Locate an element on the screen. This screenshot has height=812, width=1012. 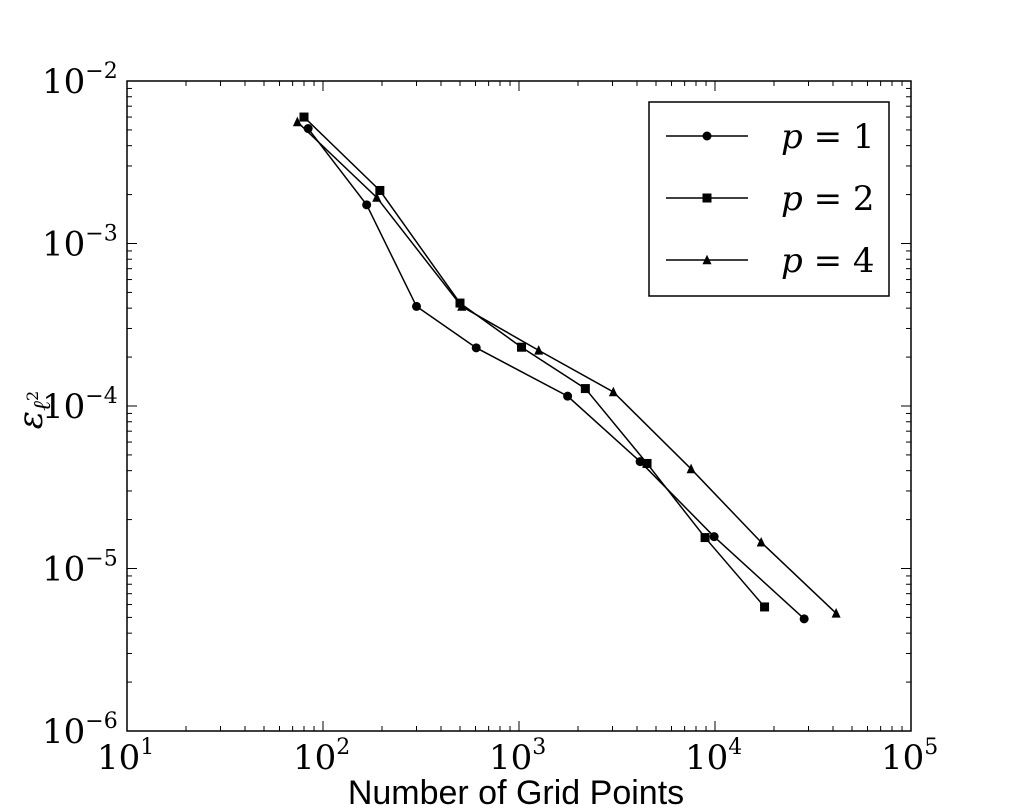
x-axis-label: Number of Grid Points is located at coordinates (516, 793).